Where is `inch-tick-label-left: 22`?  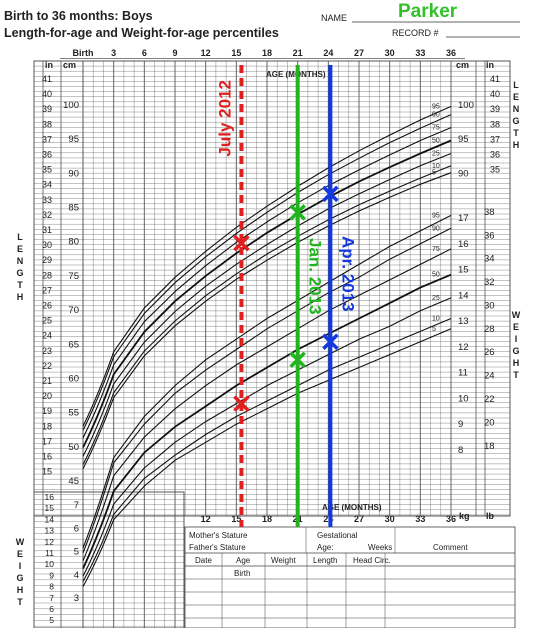 inch-tick-label-left: 22 is located at coordinates (47, 366).